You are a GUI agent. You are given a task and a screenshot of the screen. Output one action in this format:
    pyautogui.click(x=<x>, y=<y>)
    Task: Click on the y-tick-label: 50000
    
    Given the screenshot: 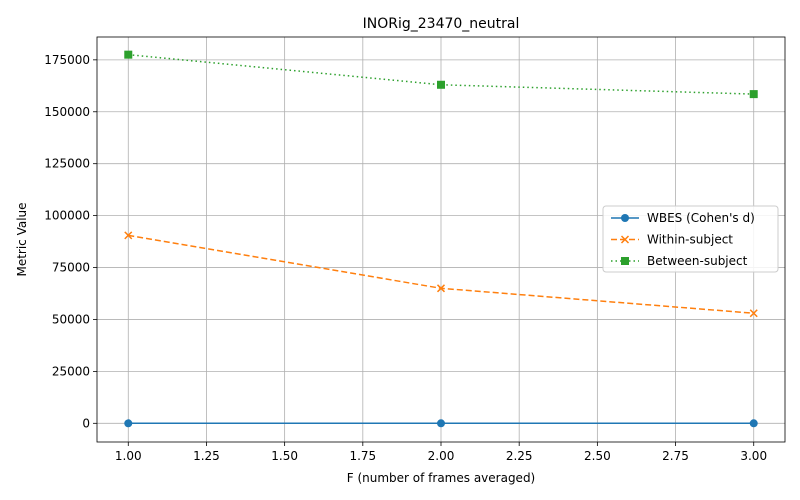 What is the action you would take?
    pyautogui.click(x=71, y=319)
    